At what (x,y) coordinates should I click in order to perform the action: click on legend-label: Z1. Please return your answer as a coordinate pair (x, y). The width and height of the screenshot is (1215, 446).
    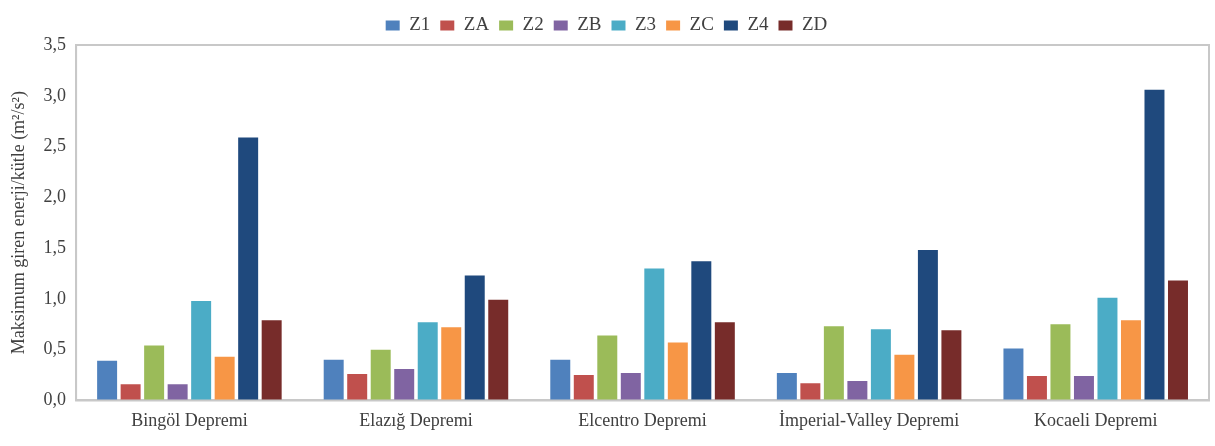
    Looking at the image, I should click on (420, 24).